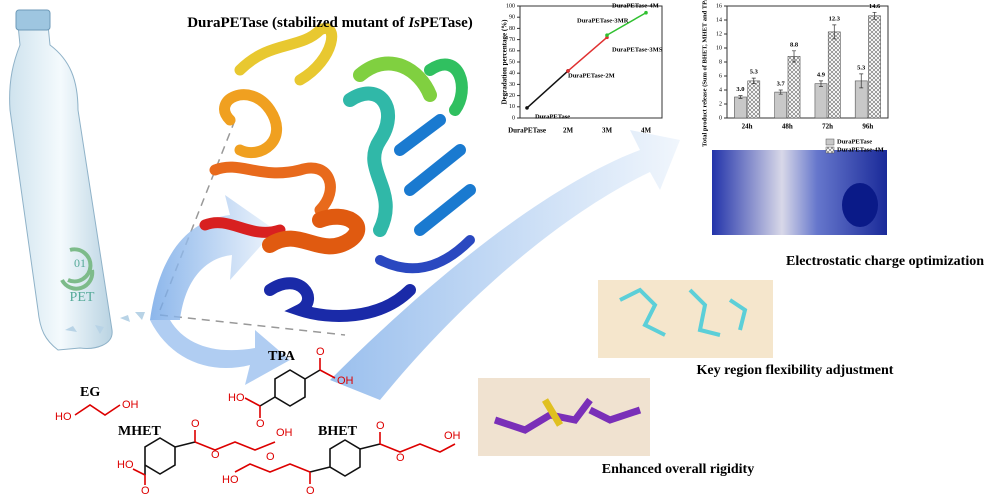 The height and width of the screenshot is (498, 999). What do you see at coordinates (512, 96) in the screenshot?
I see `y-tick-label: 20` at bounding box center [512, 96].